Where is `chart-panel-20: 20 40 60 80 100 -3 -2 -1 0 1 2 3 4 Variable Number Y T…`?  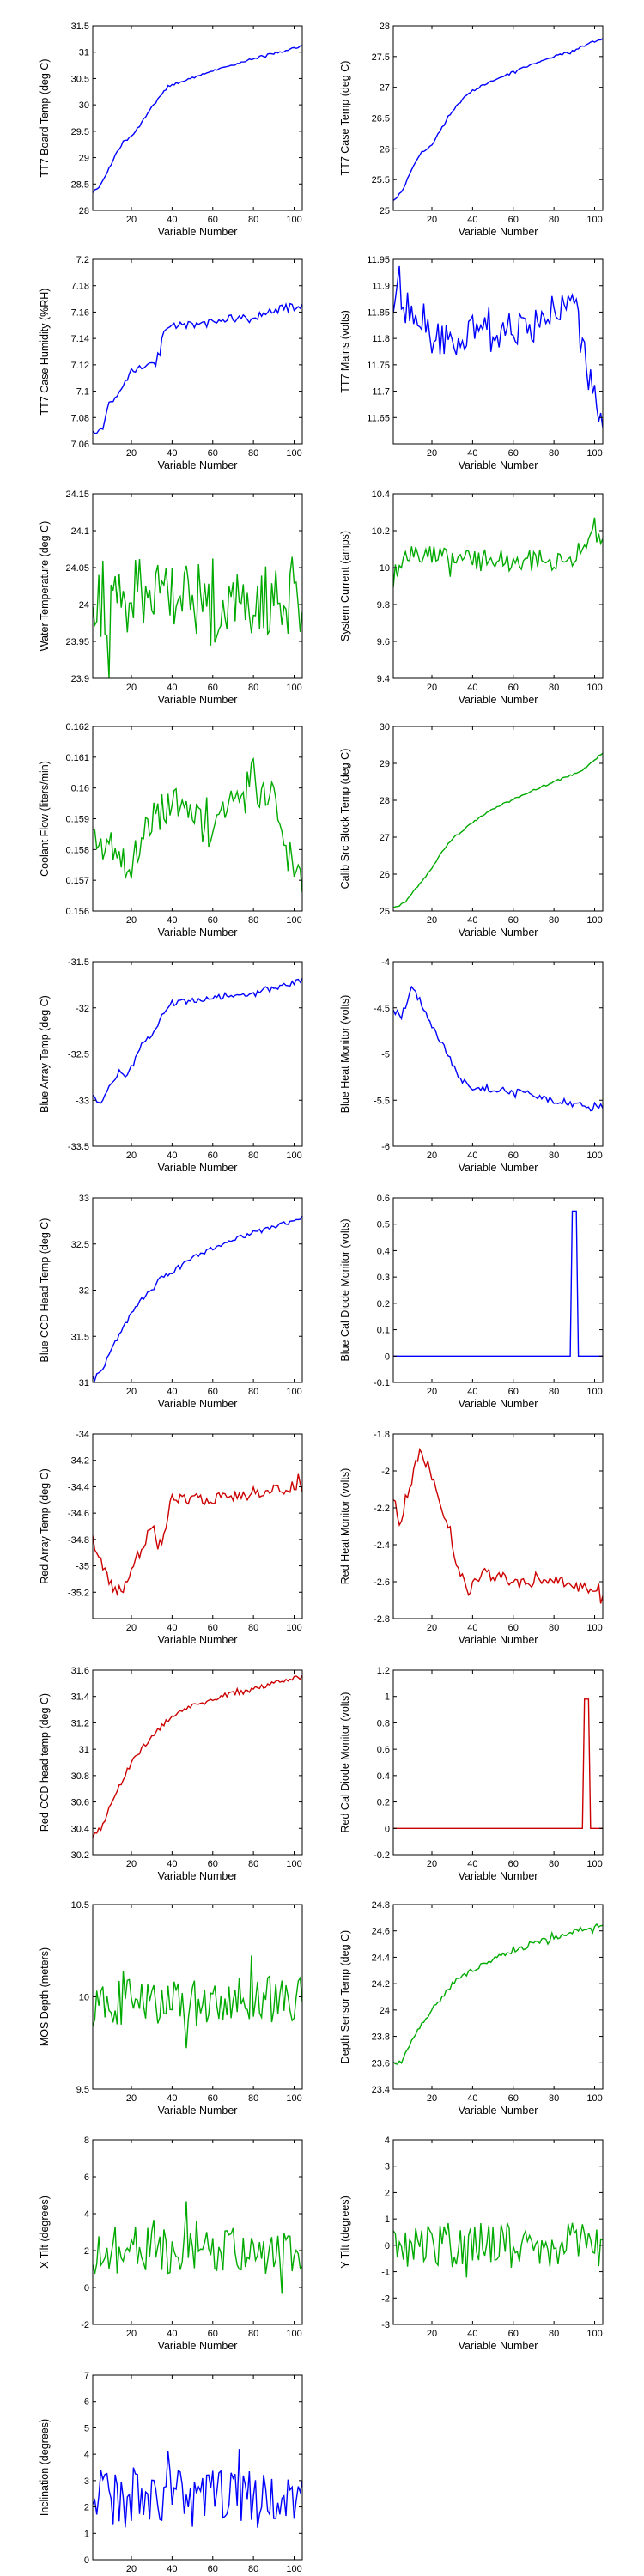
chart-panel-20: 20 40 60 80 100 -3 -2 -1 0 1 2 3 4 Variable Number Y T… is located at coordinates (472, 2244).